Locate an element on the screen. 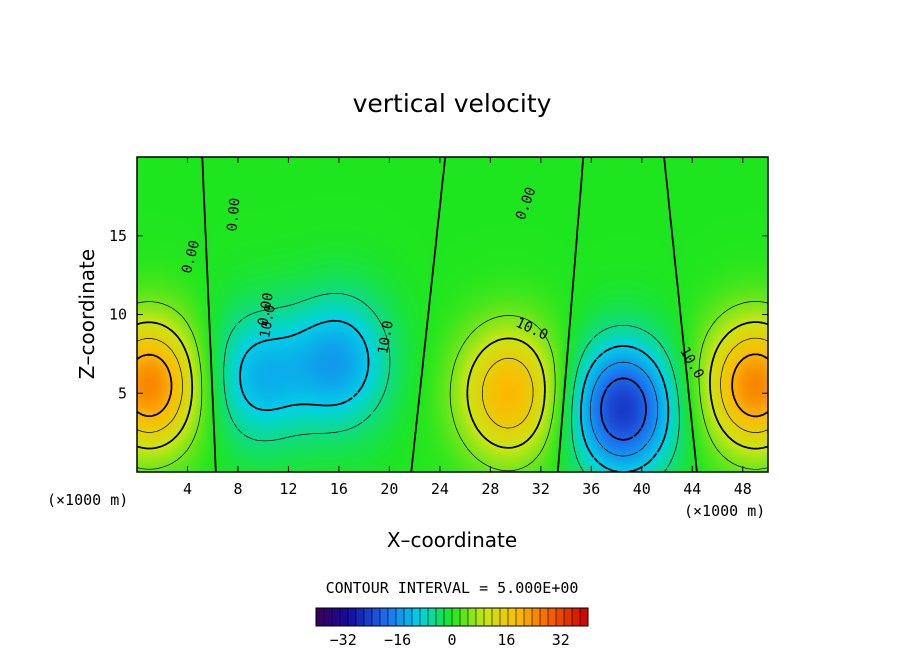  y-tick-label: 5 is located at coordinates (122, 393).